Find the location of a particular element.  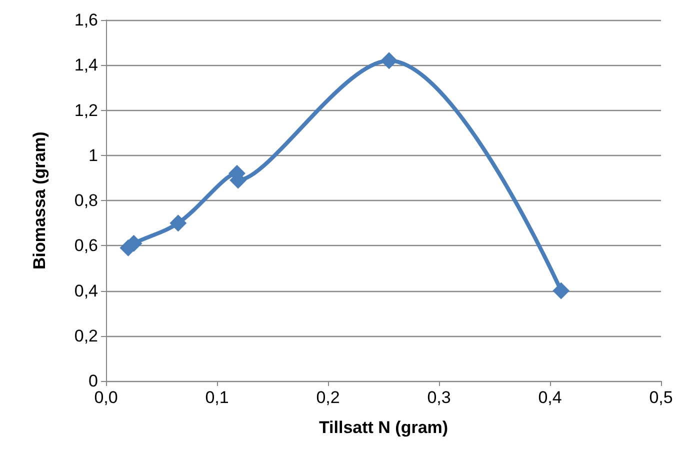

y-tick-label: 0,6 is located at coordinates (86, 246).